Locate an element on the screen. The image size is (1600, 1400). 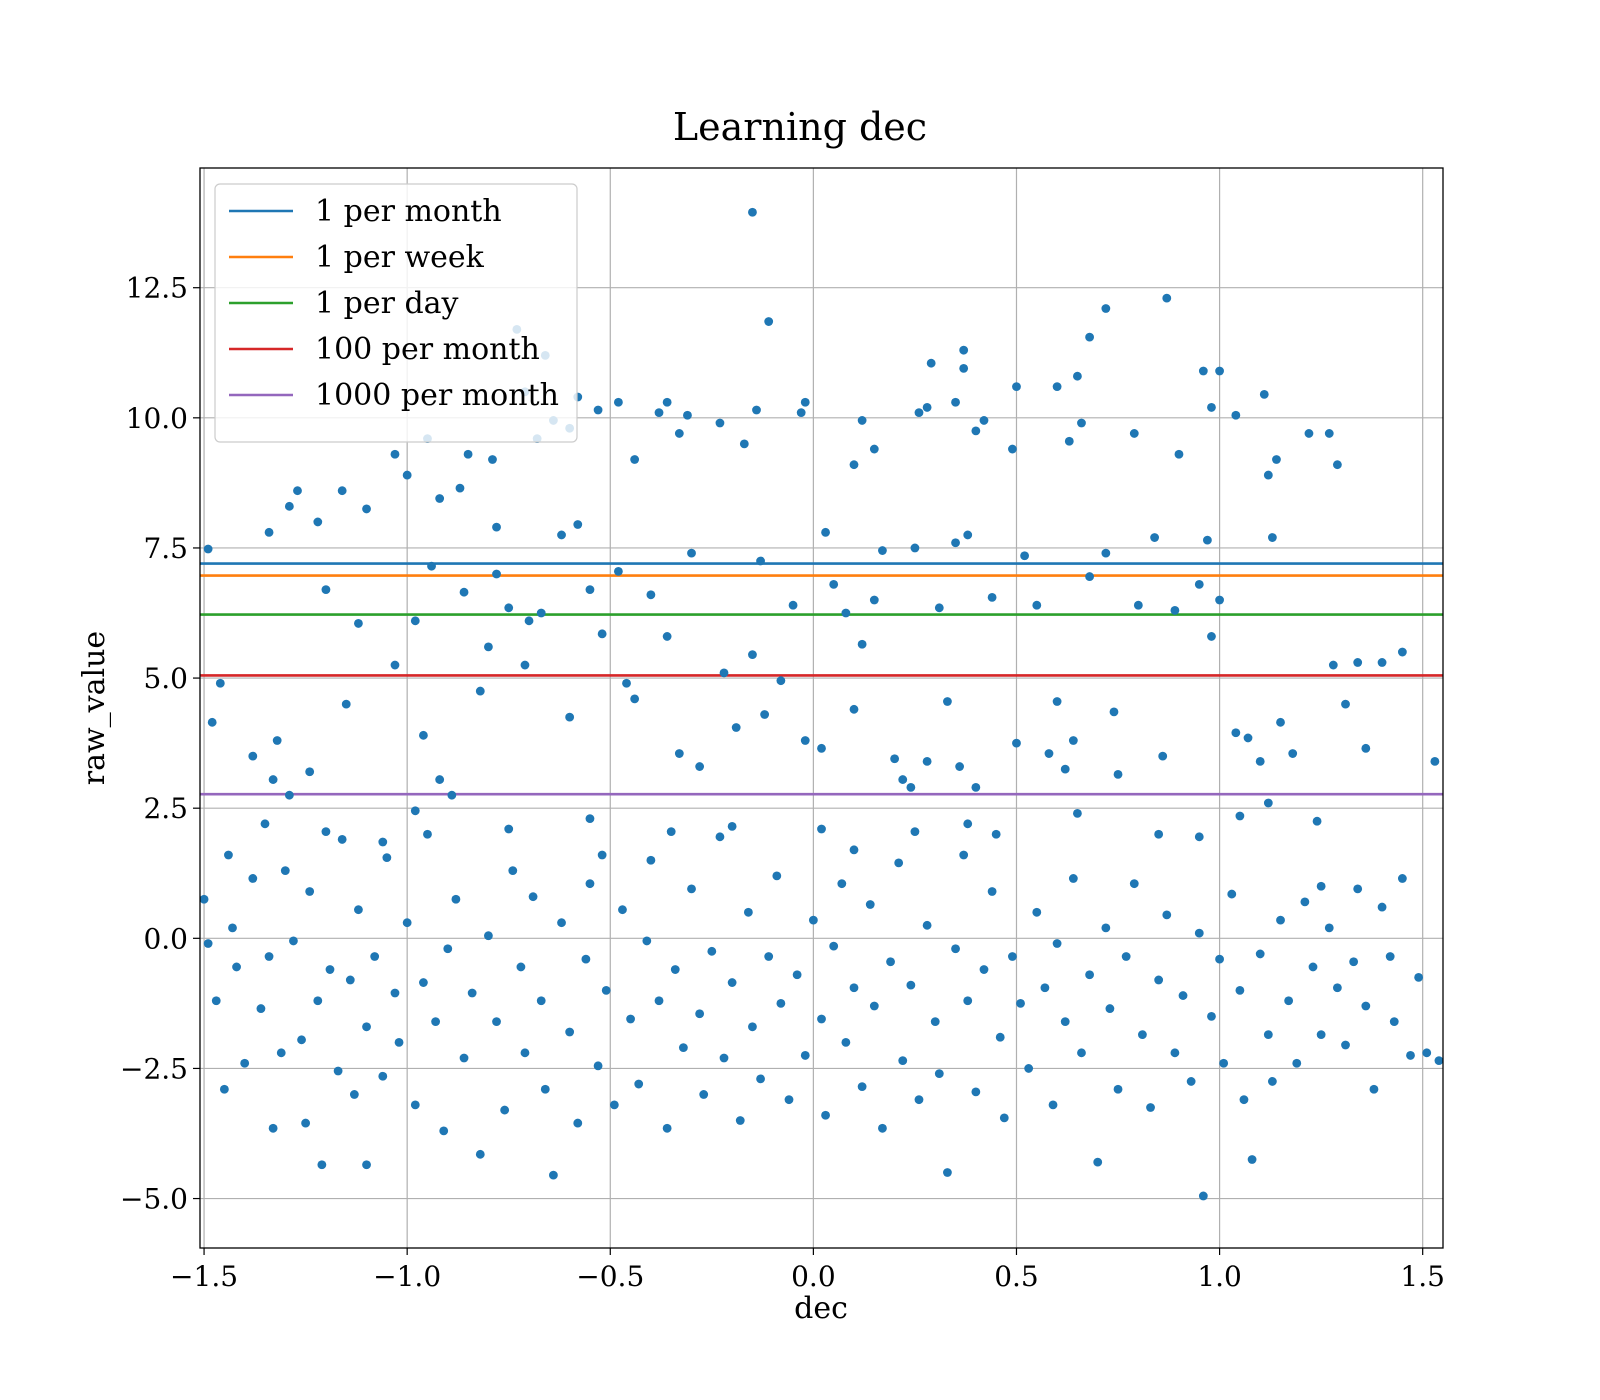
x-tick-label: 0.0 is located at coordinates (813, 1276).